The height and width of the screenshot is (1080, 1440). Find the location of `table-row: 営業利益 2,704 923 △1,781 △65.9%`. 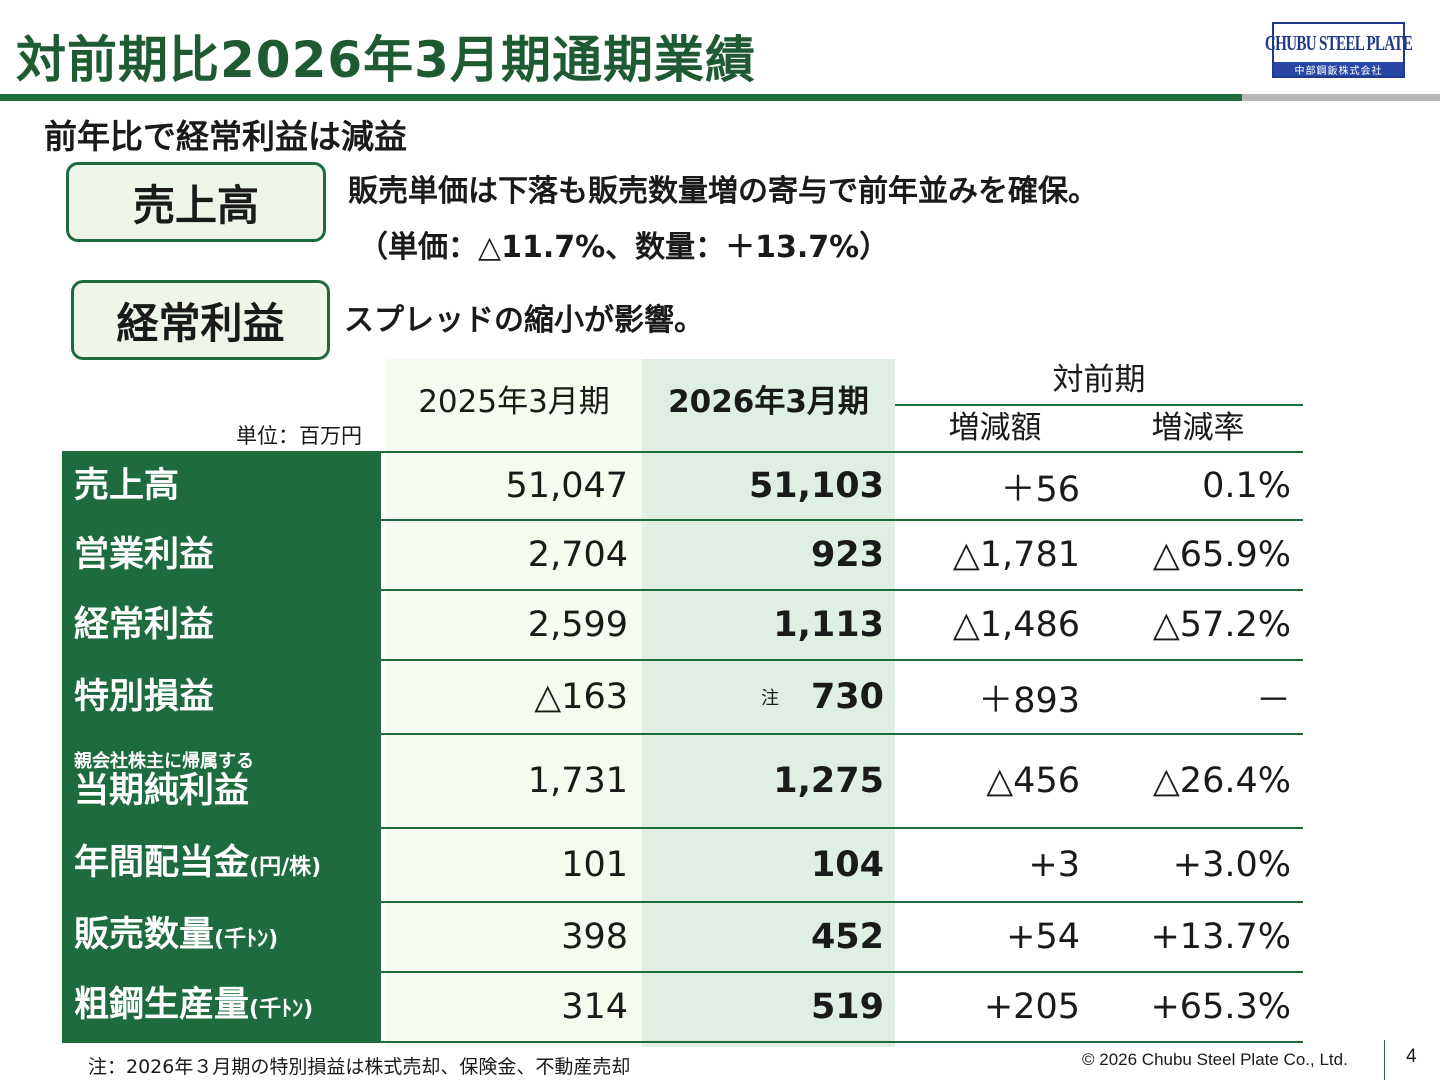

table-row: 営業利益 2,704 923 △1,781 △65.9% is located at coordinates (682, 556).